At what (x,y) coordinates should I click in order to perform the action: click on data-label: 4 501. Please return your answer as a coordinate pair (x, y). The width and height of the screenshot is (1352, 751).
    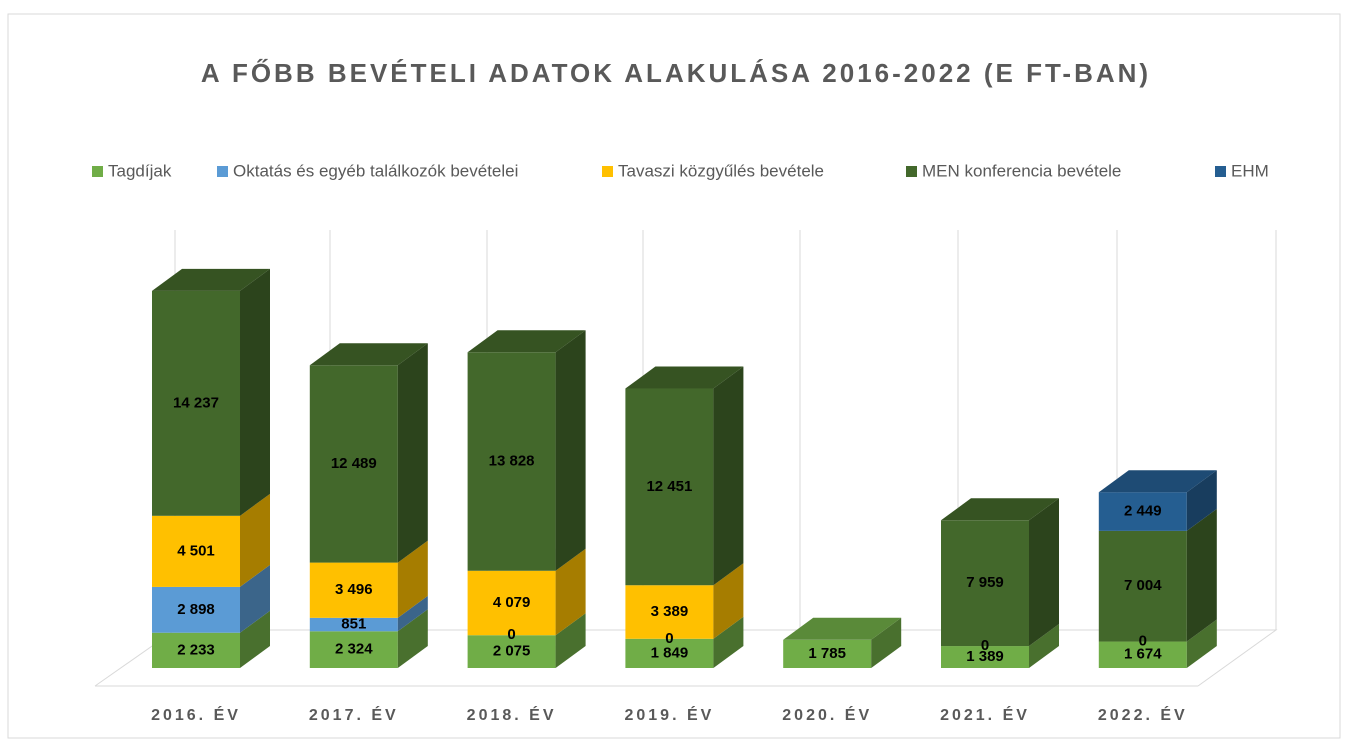
    Looking at the image, I should click on (196, 550).